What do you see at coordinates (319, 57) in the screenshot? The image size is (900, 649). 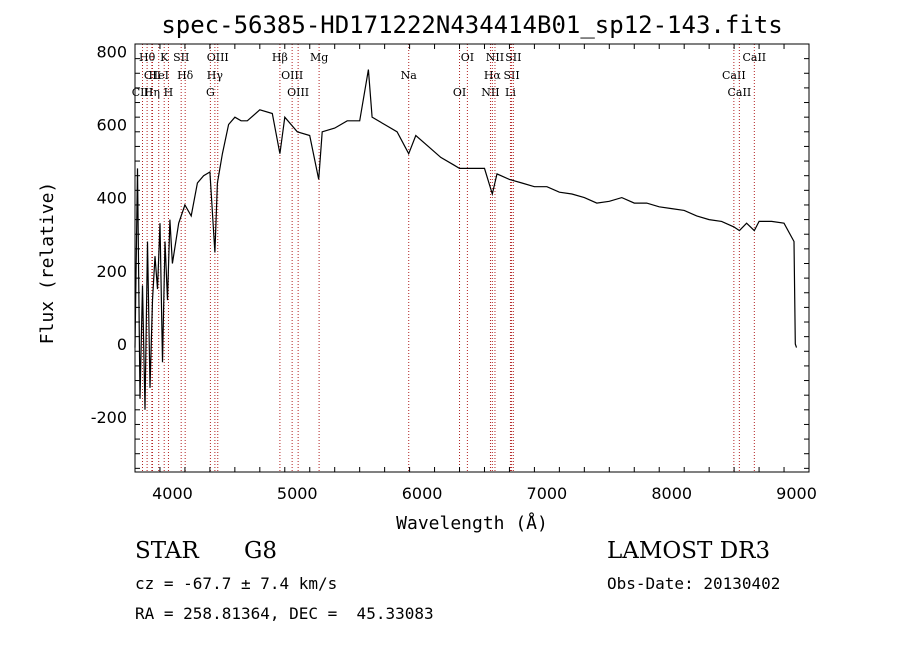 I see `line-marker-label: Mg` at bounding box center [319, 57].